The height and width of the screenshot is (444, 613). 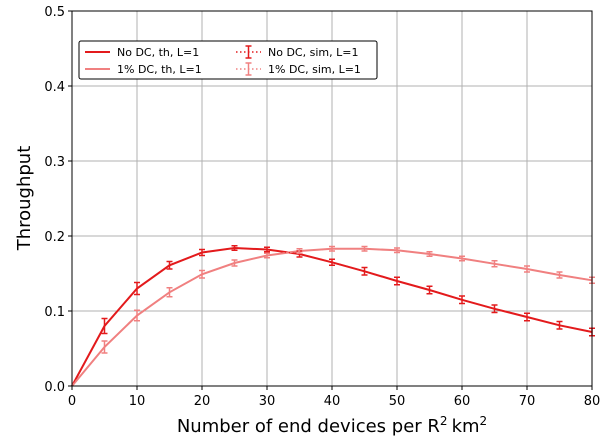 I want to click on y-tick-label: 0.0, so click(x=54, y=387).